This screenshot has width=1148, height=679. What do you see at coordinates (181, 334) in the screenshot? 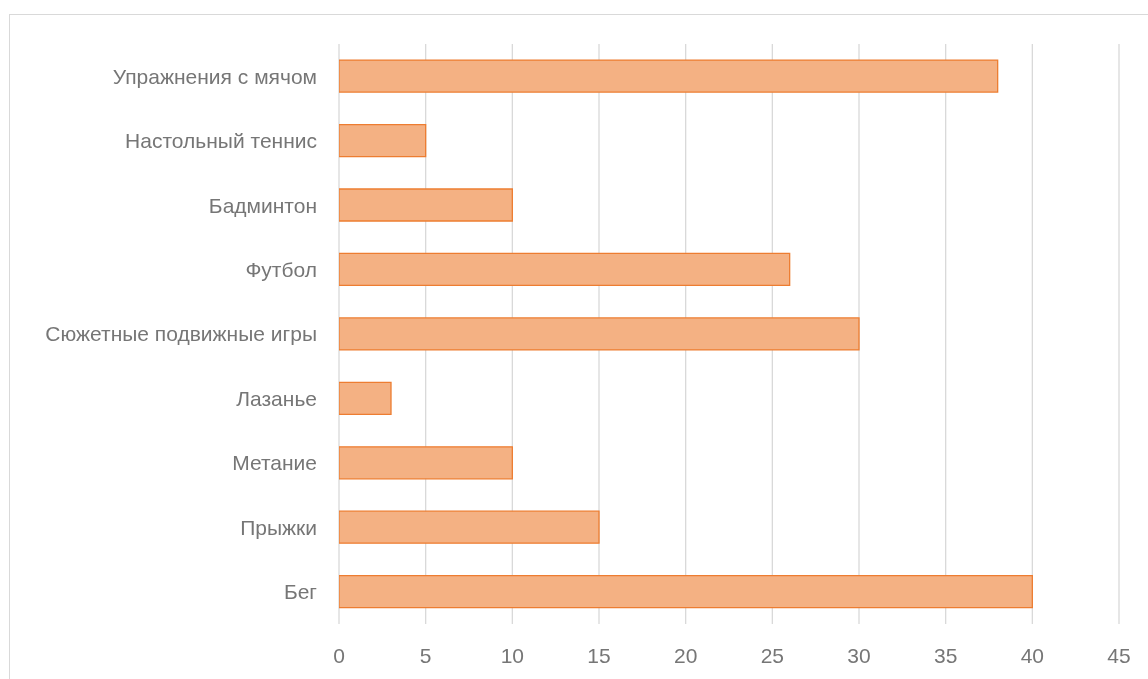
I see `y-tick-label: Сюжетные подвижные игры` at bounding box center [181, 334].